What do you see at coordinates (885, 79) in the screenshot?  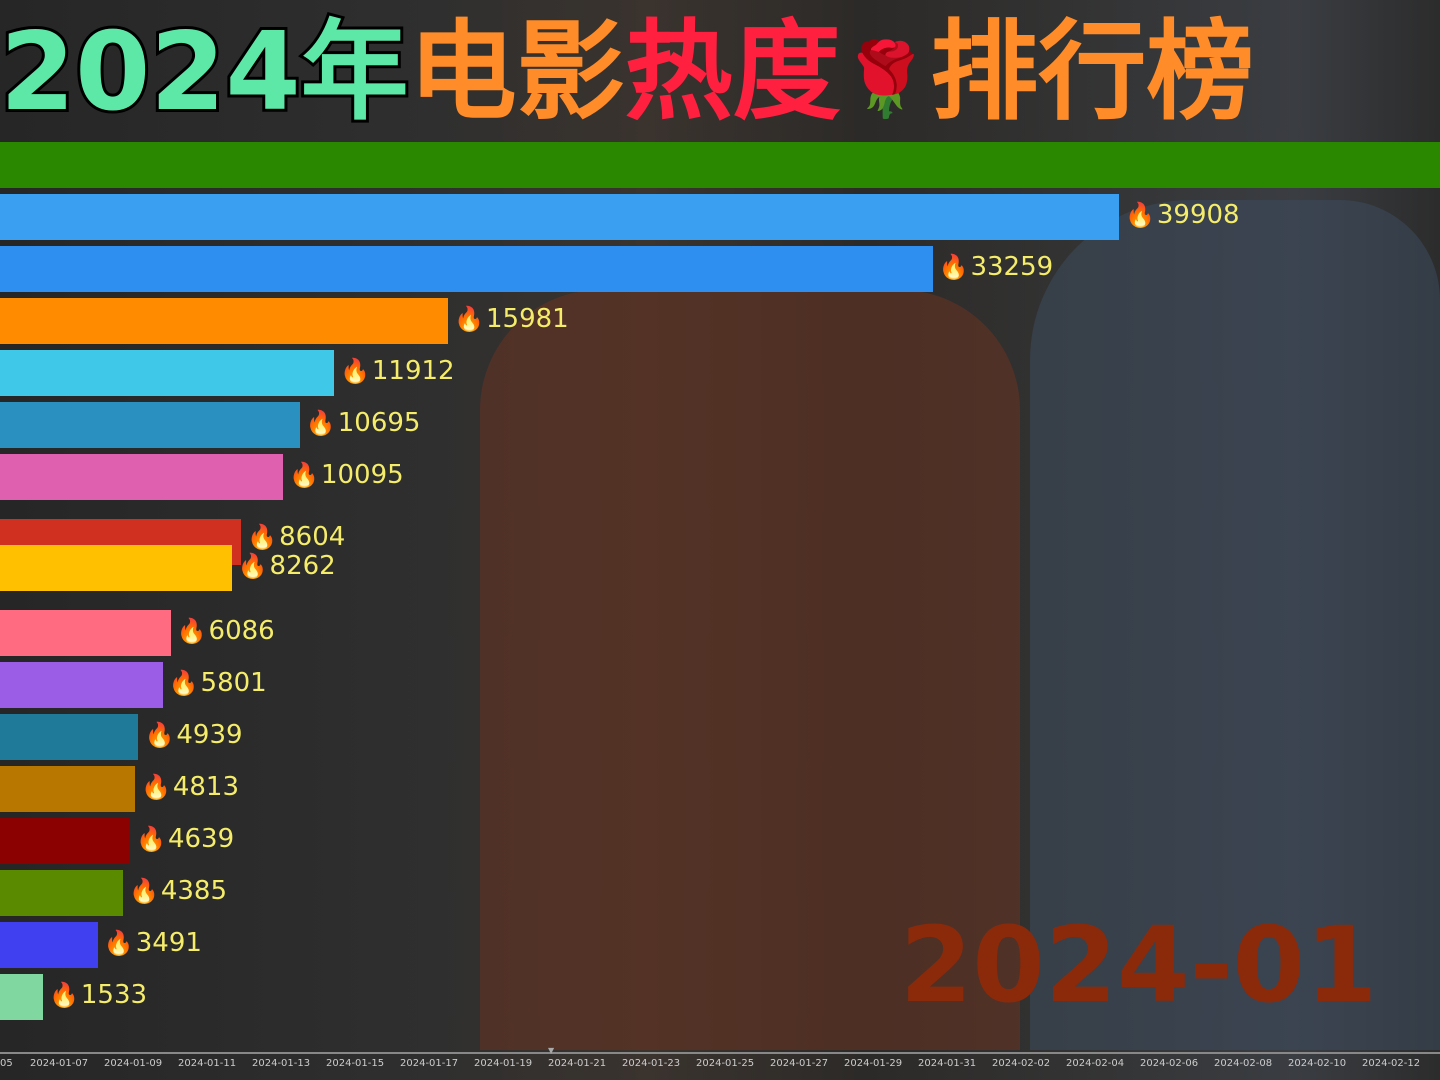 I see `rose-icon: 🌹` at bounding box center [885, 79].